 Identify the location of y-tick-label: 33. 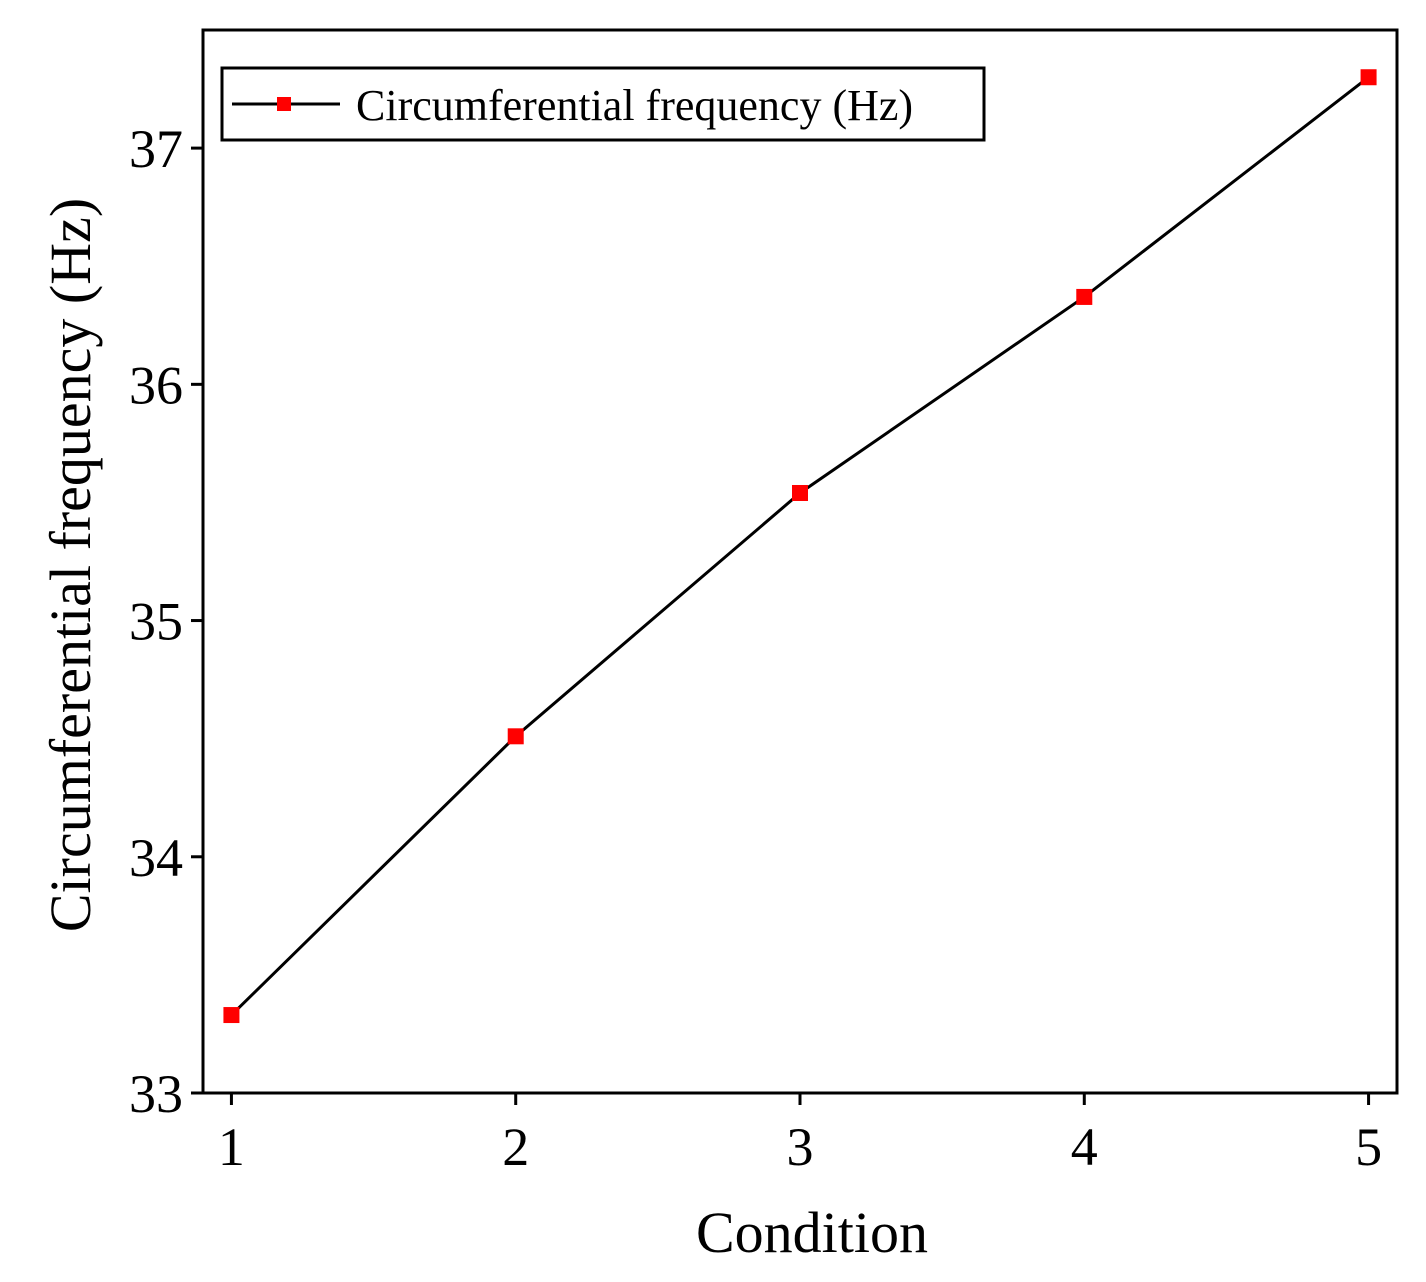
(156, 1094).